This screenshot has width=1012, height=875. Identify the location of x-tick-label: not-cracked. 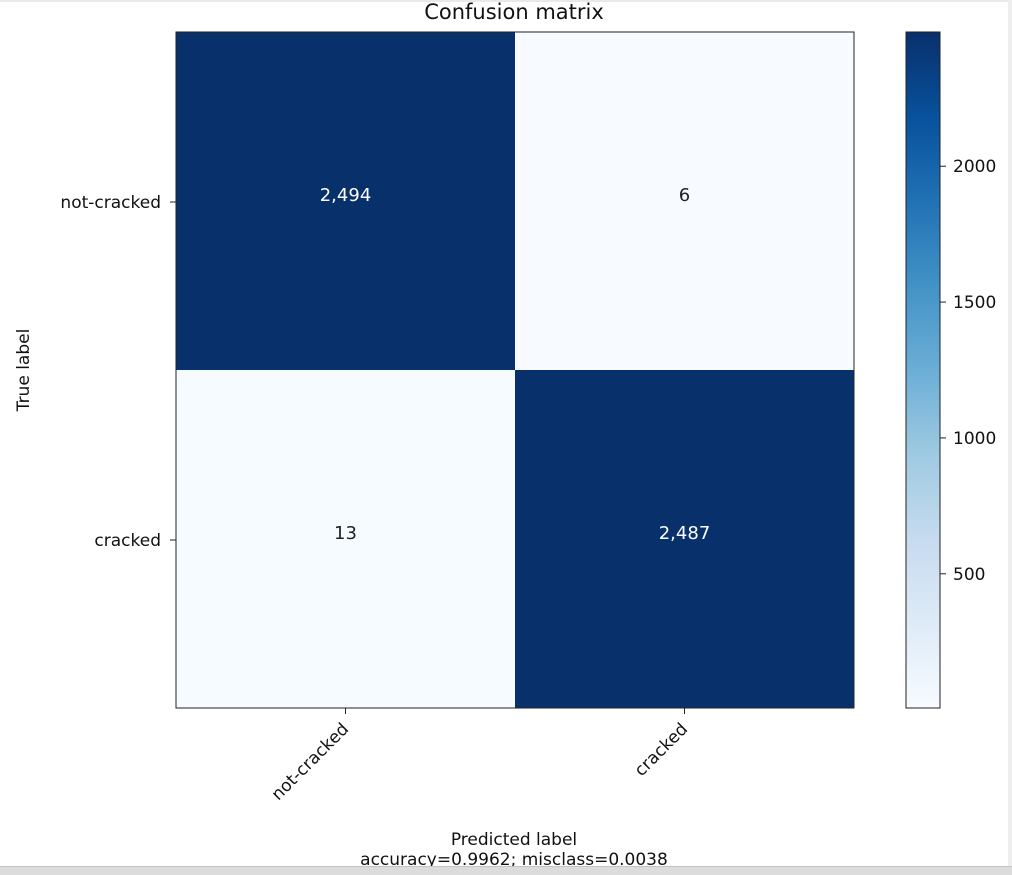
(310, 761).